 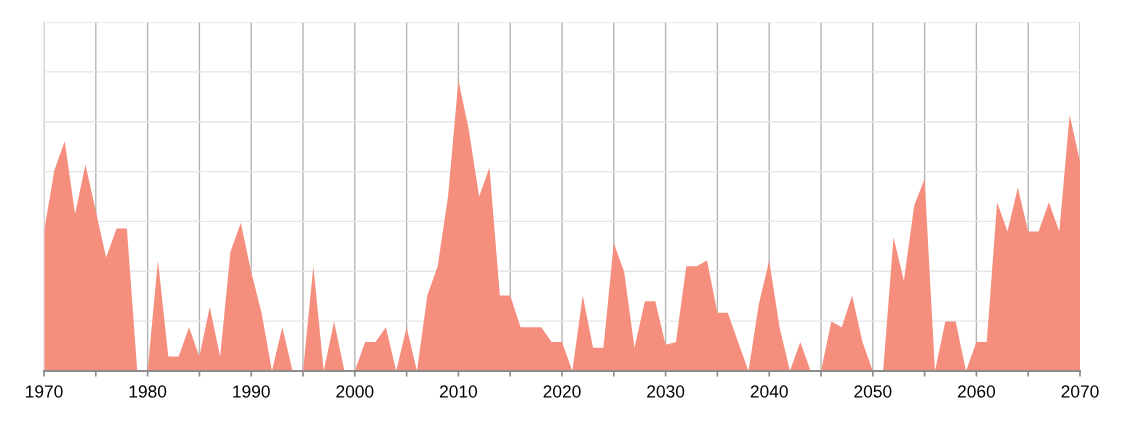 What do you see at coordinates (355, 391) in the screenshot?
I see `x-tick-label: 2000` at bounding box center [355, 391].